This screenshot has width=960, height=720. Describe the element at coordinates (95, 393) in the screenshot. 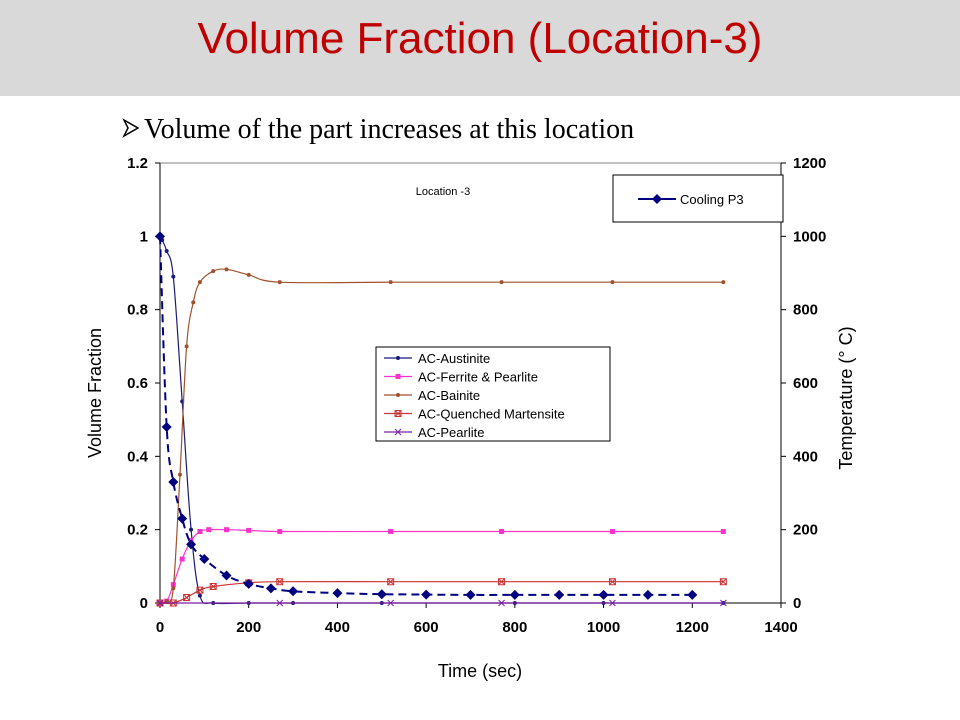

I see `y-axis-label: Volume Fraction` at that location.